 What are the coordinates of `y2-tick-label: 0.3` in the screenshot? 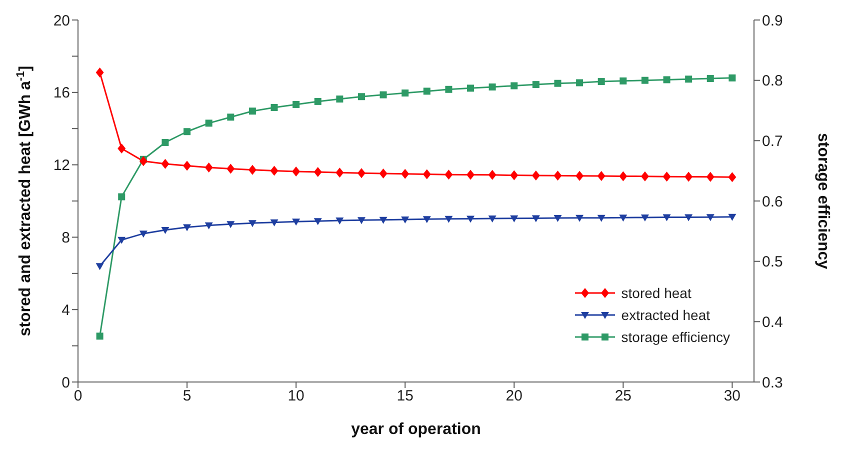 It's located at (772, 383).